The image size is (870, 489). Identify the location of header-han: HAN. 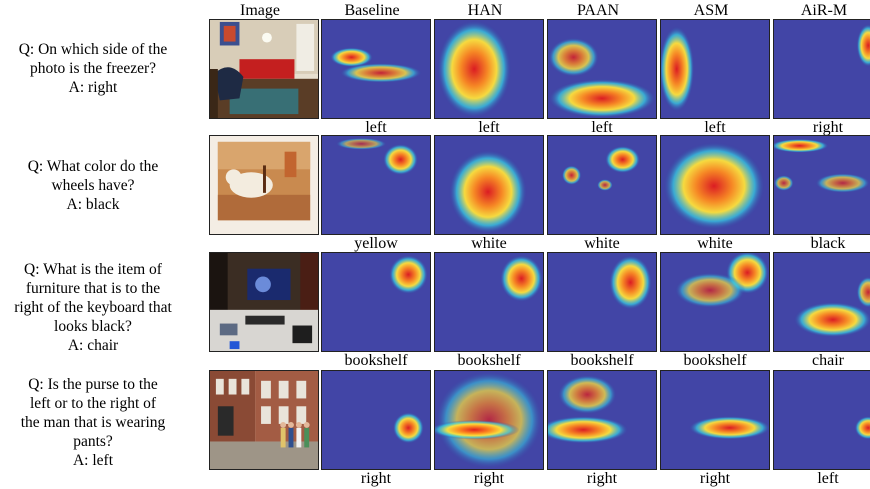
(485, 10).